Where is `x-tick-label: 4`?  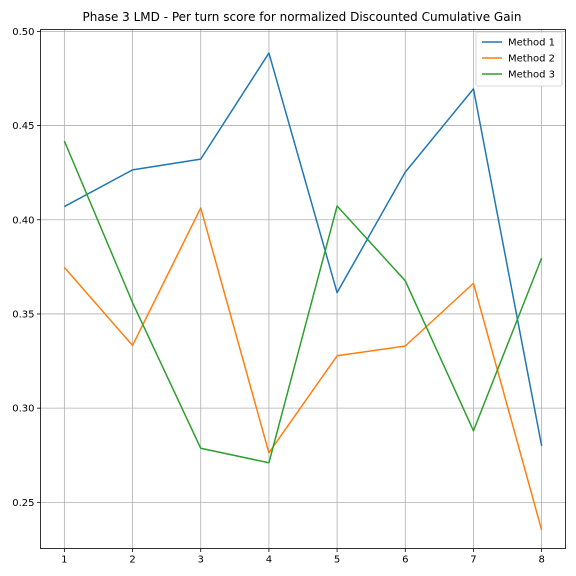
x-tick-label: 4 is located at coordinates (269, 560).